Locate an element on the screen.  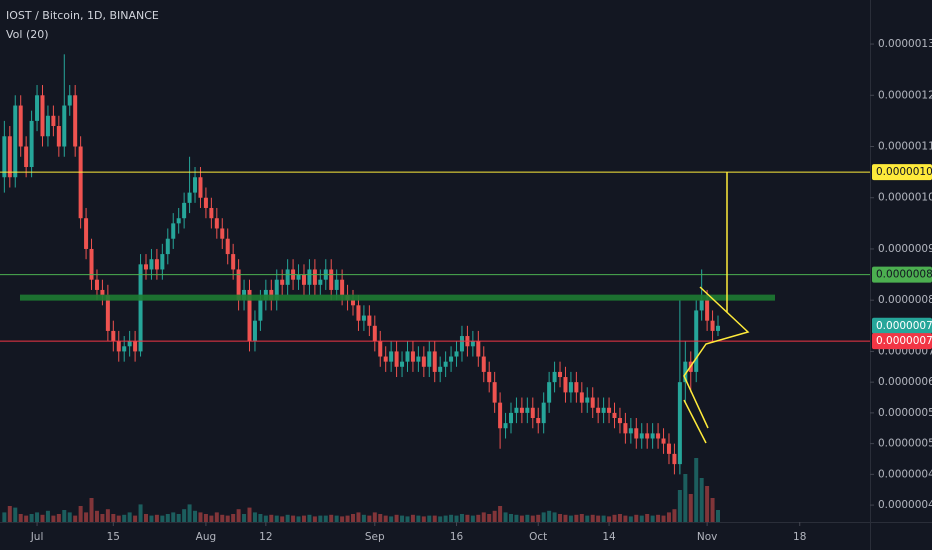
price-label-box is located at coordinates (902, 325).